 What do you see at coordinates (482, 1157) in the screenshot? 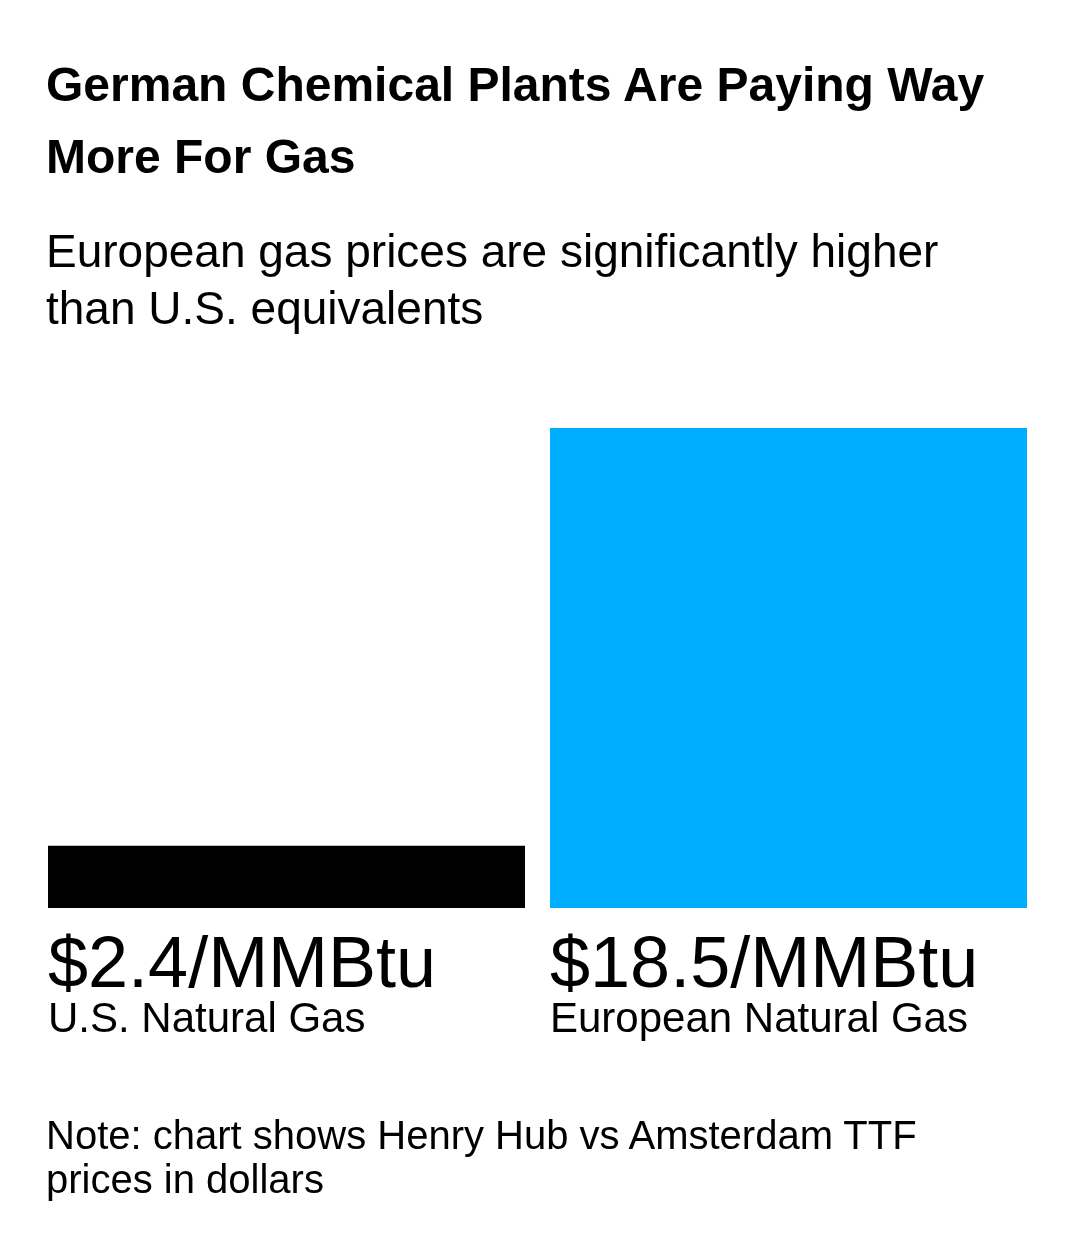
I see `text: Note: chart shows Henry Hub vs Amsterdam TTF prices in dollars` at bounding box center [482, 1157].